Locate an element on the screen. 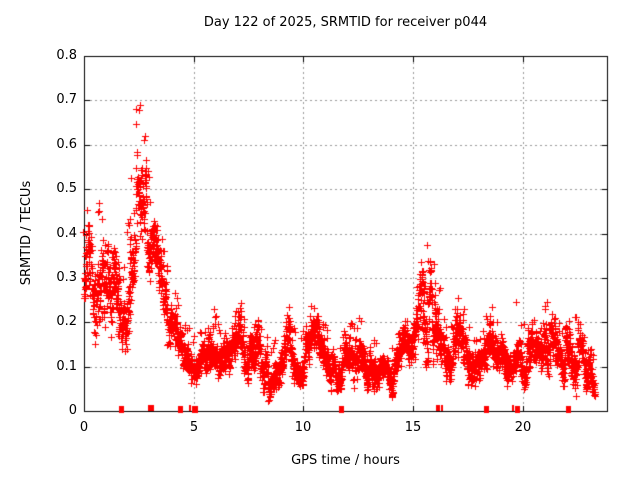 The image size is (640, 480). x-tick-label: 15 is located at coordinates (413, 427).